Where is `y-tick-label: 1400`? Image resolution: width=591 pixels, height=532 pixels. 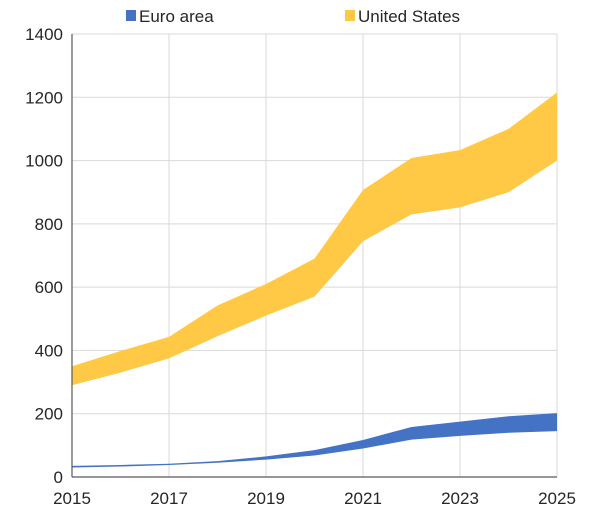 y-tick-label: 1400 is located at coordinates (44, 34).